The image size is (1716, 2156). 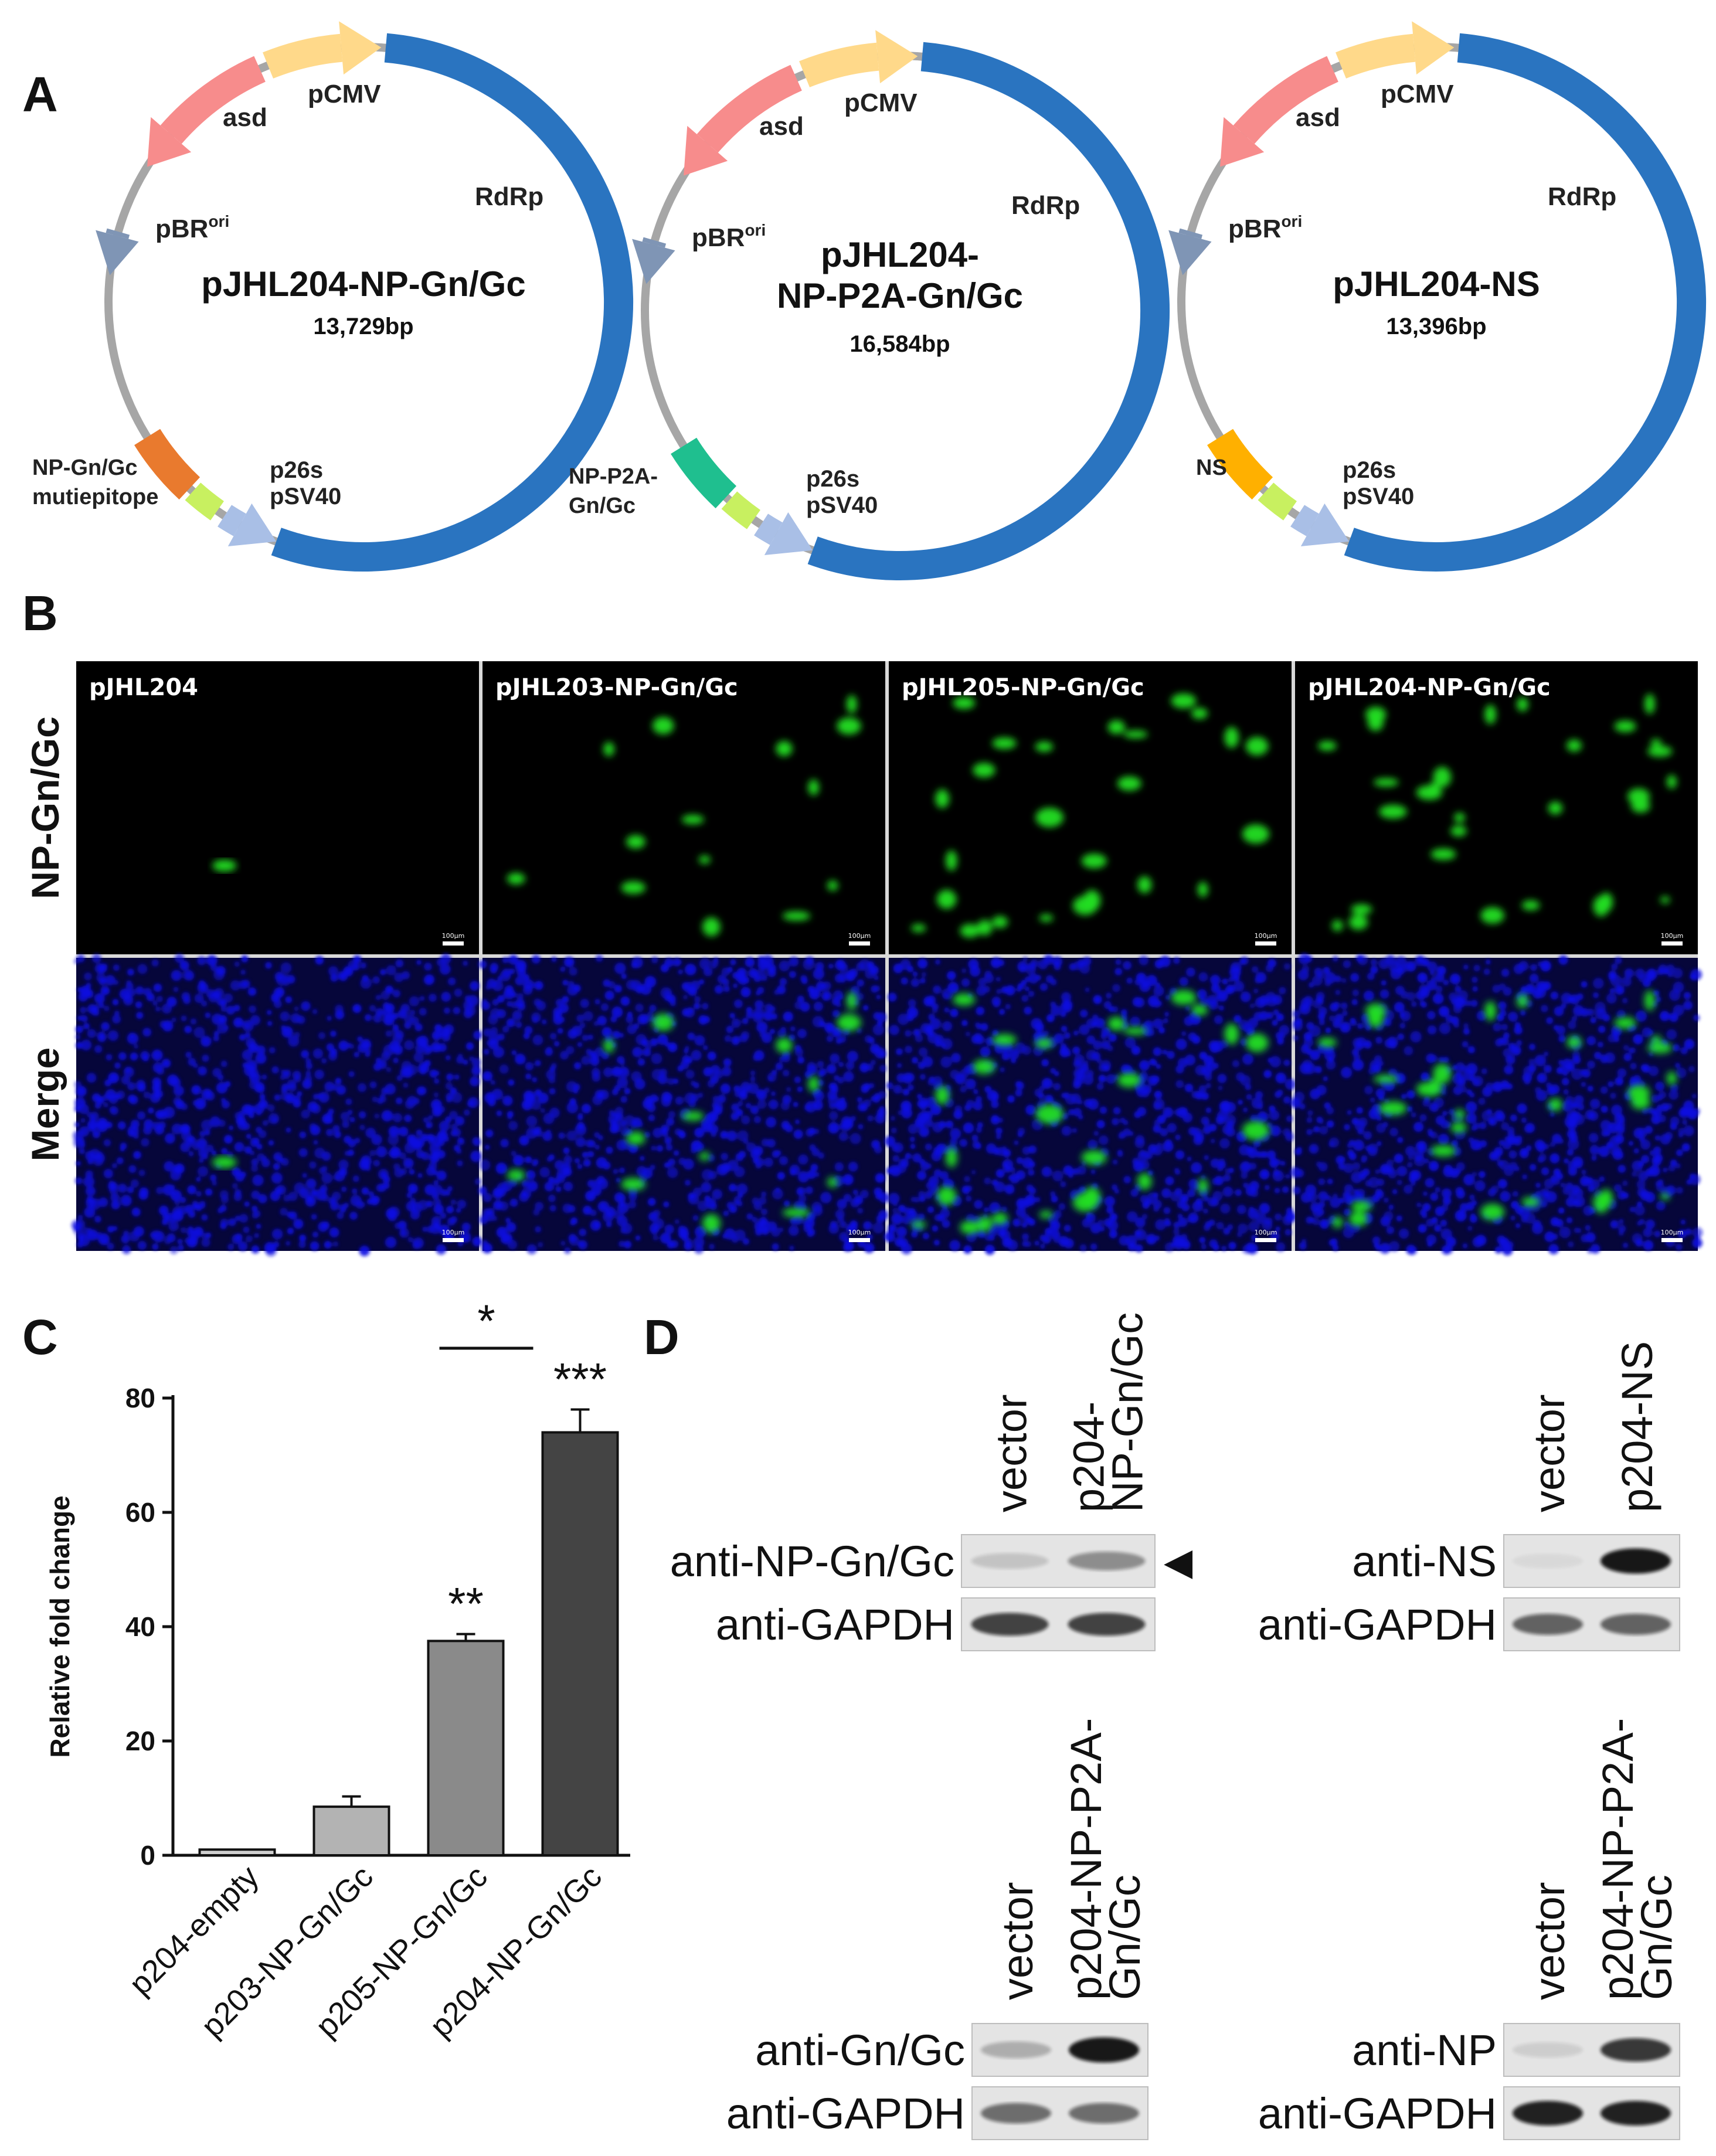 I want to click on scale-bar-label: 100μm, so click(x=859, y=936).